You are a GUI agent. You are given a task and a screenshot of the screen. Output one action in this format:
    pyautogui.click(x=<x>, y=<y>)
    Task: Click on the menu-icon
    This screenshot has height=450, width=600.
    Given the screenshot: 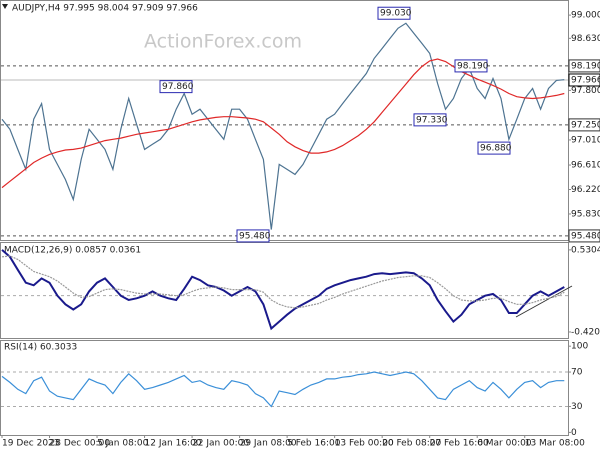 What is the action you would take?
    pyautogui.click(x=5, y=6)
    